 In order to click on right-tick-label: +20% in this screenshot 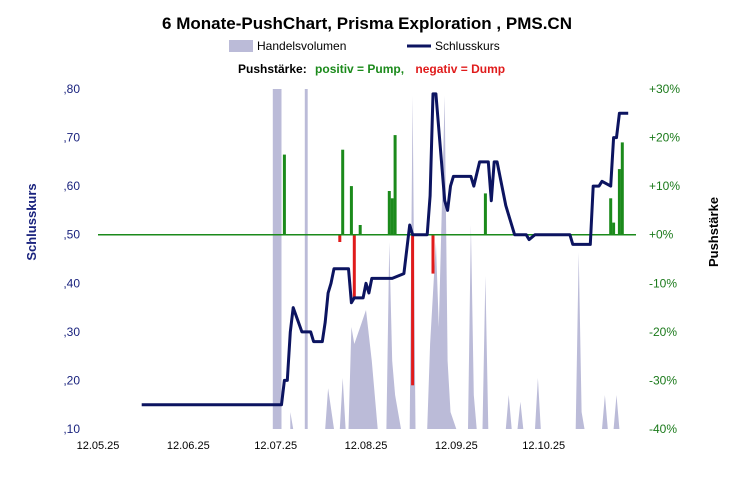, I will do `click(664, 138)`.